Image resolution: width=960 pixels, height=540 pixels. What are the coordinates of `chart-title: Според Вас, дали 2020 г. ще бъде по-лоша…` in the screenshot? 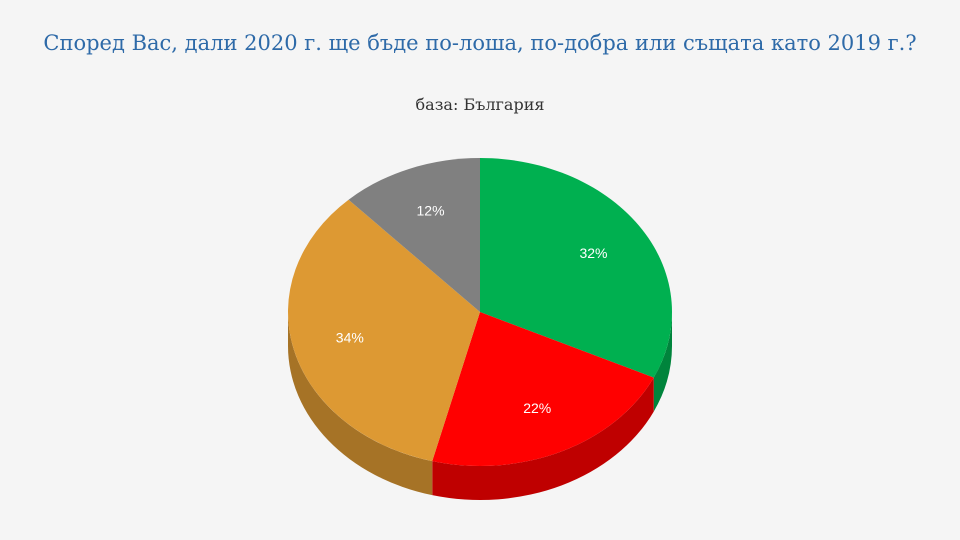 It's located at (479, 43).